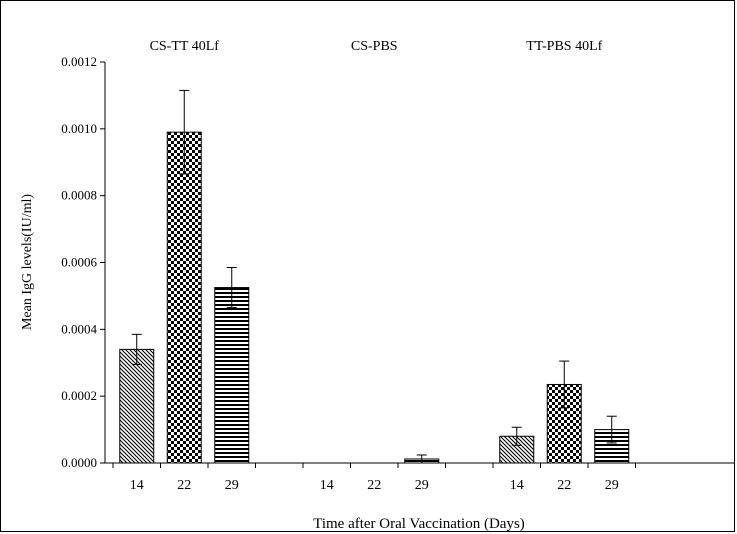  What do you see at coordinates (564, 46) in the screenshot?
I see `group-label: TT-PBS 40Lf` at bounding box center [564, 46].